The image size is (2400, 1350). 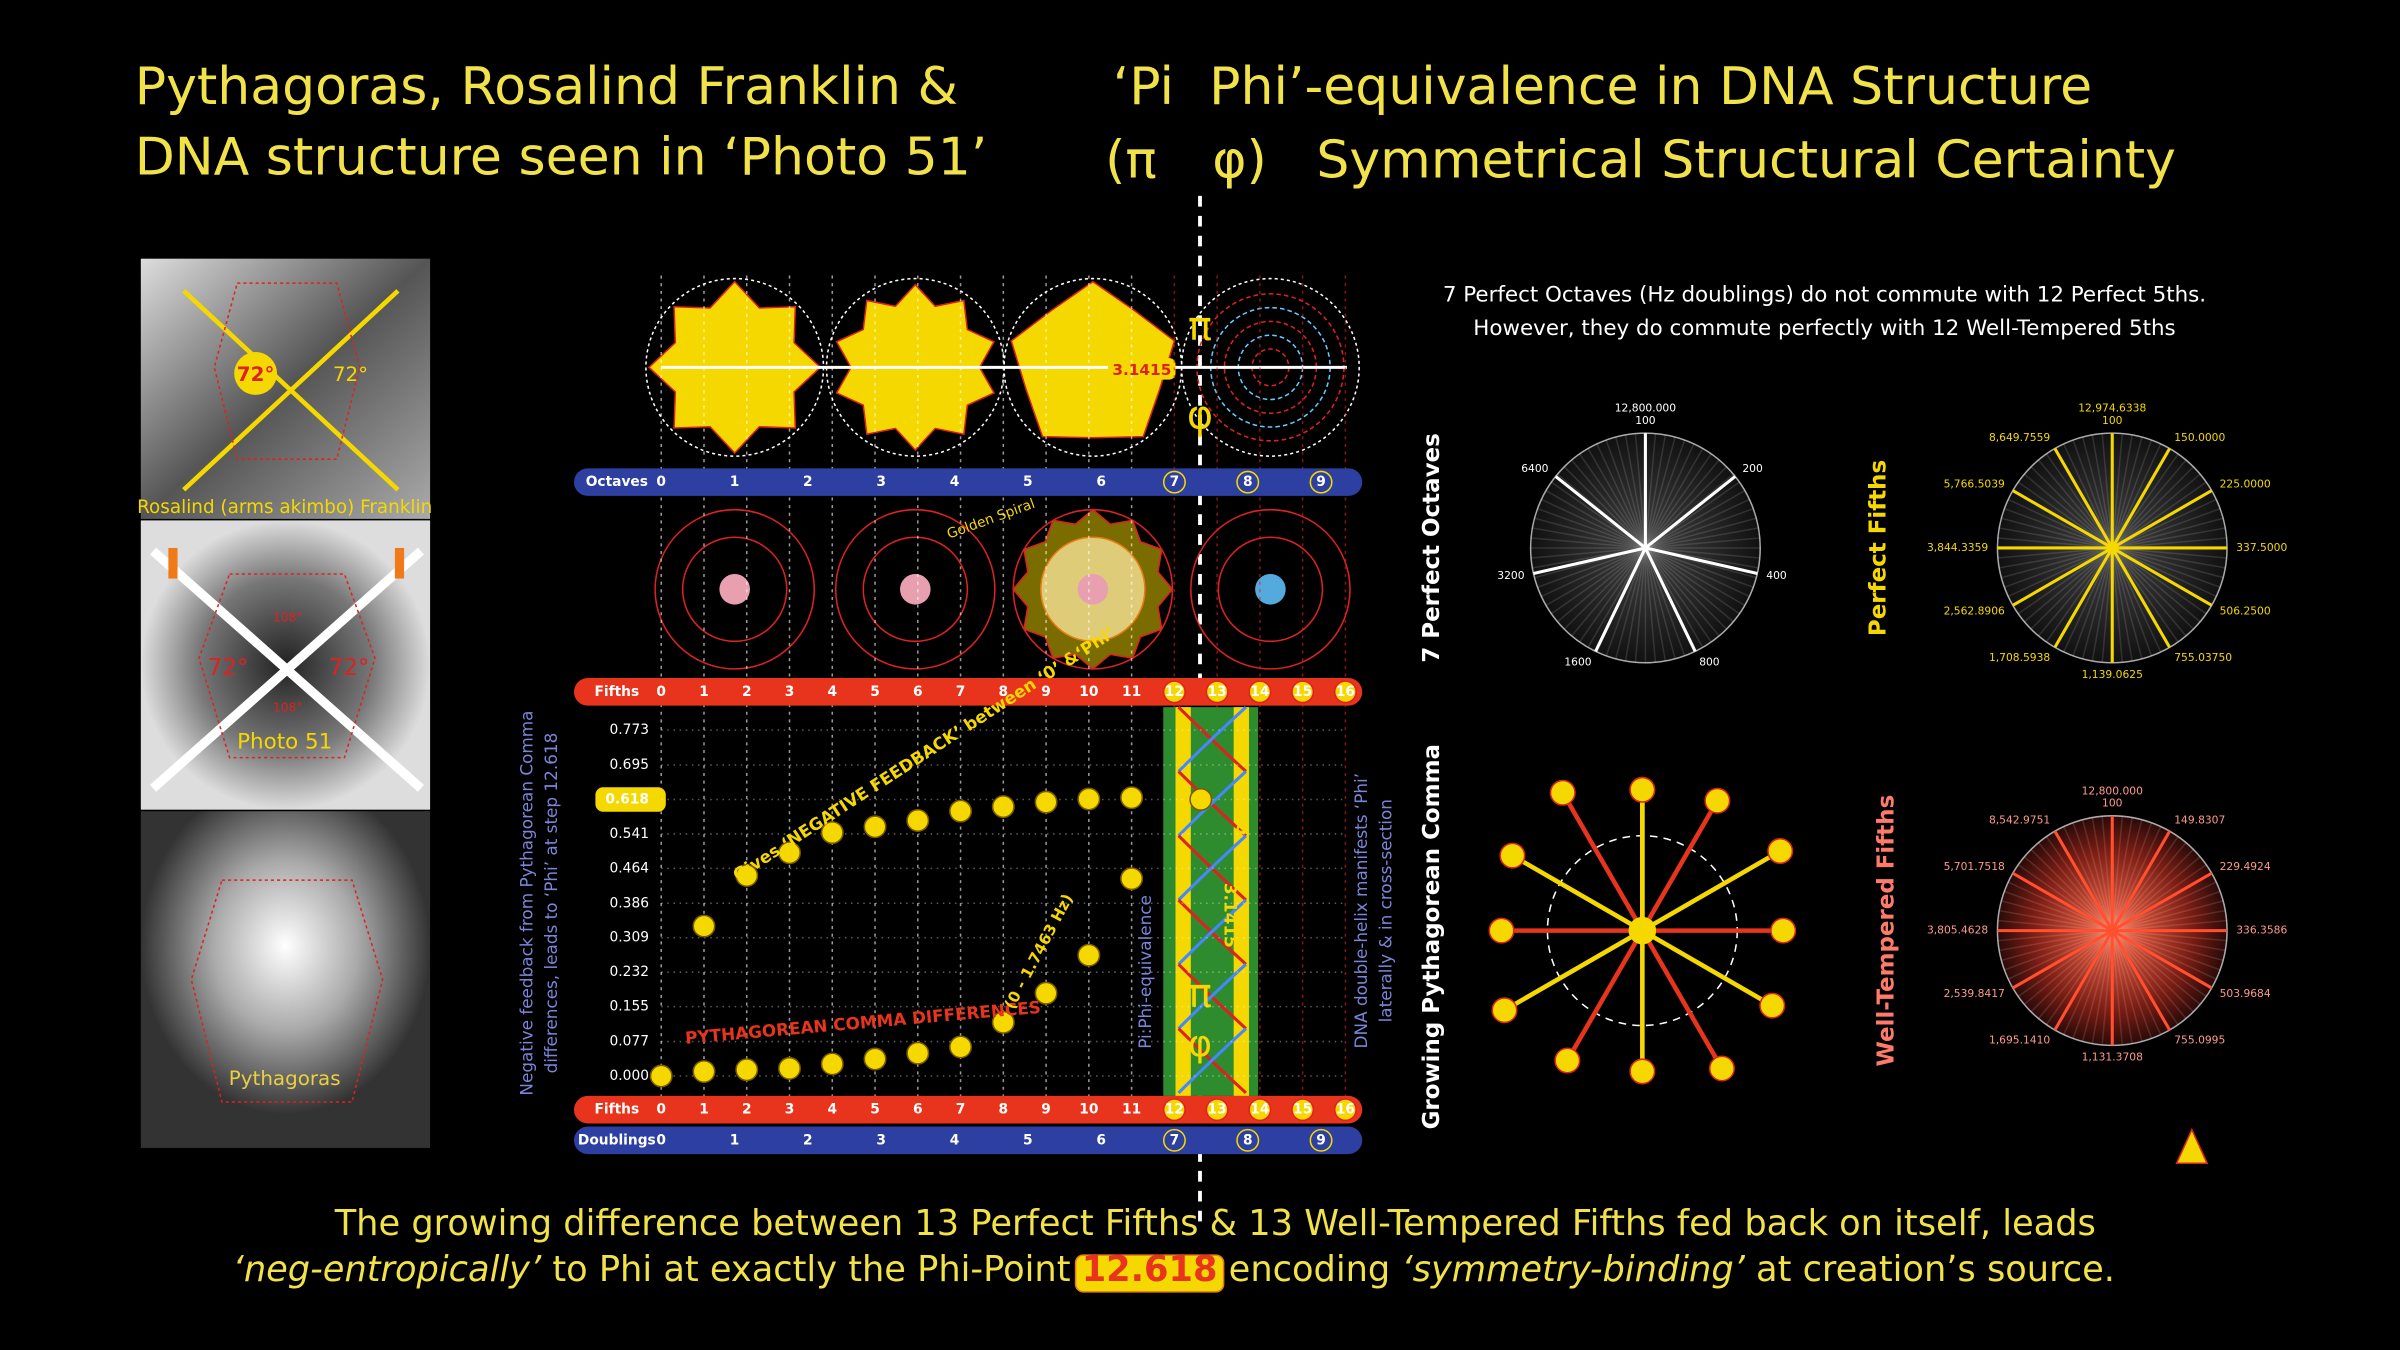 What do you see at coordinates (1239, 161) in the screenshot?
I see `title-symbol: φ)` at bounding box center [1239, 161].